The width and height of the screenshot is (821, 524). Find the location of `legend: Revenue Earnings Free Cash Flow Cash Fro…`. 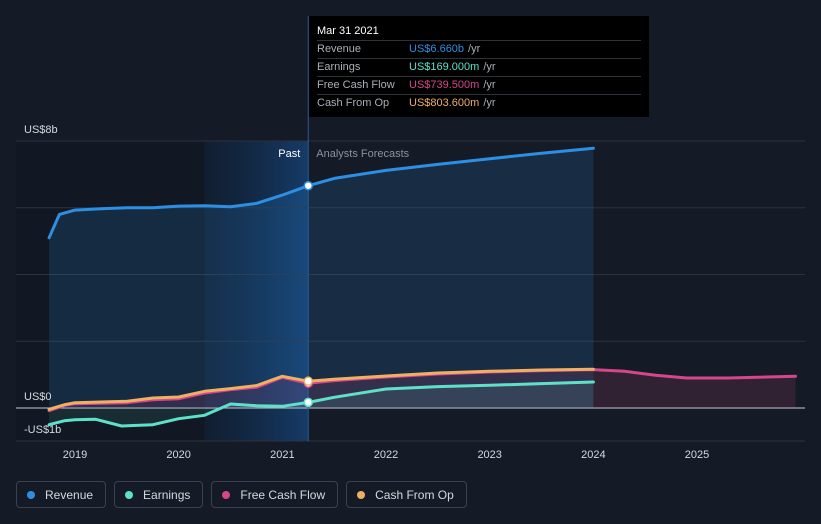

legend: Revenue Earnings Free Cash Flow Cash Fro… is located at coordinates (241, 494).